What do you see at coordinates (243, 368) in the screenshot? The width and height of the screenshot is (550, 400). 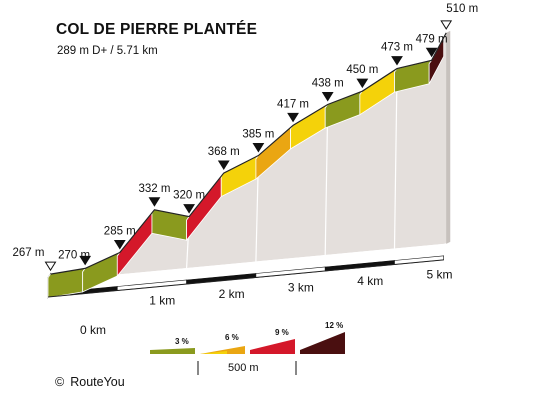 I see `scale-bar-label: 500 m` at bounding box center [243, 368].